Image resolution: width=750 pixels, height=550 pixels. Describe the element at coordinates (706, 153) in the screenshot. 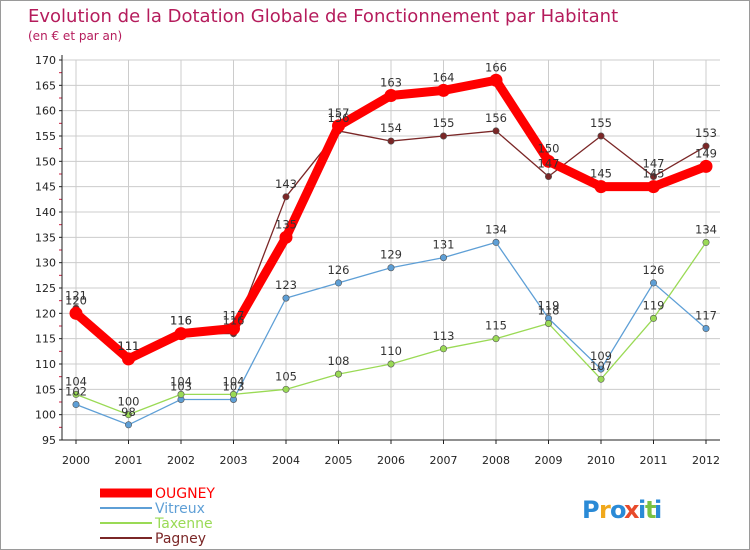

I see `data-label-ougney: 149` at that location.